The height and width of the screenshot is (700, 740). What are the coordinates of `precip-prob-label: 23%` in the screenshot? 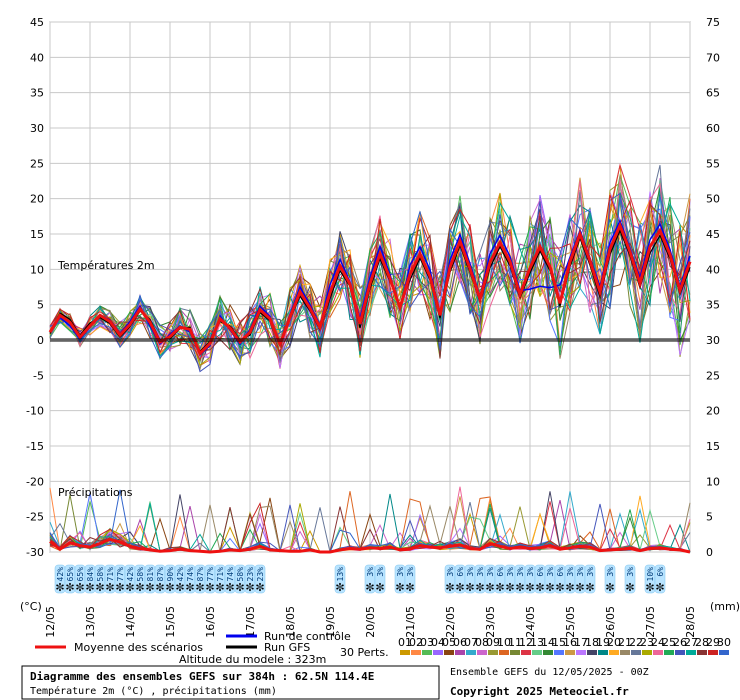 It's located at (260, 574).